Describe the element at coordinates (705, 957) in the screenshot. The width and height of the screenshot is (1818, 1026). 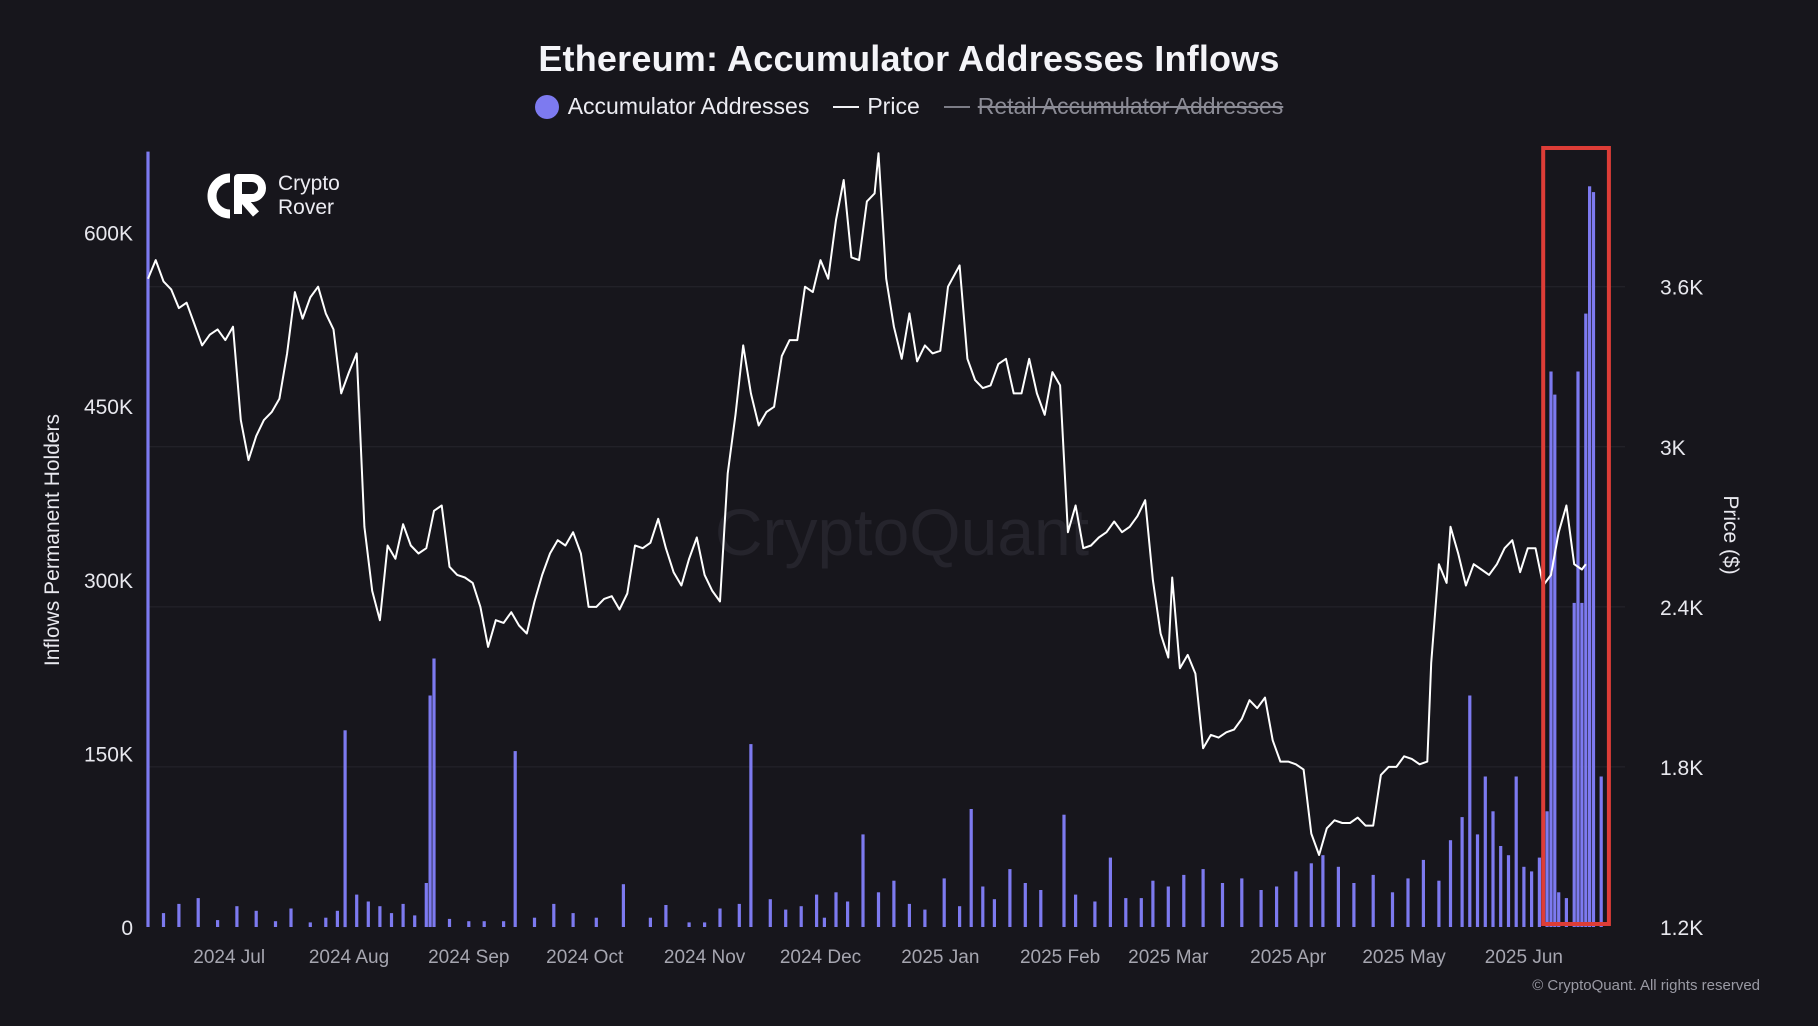
I see `x-tick-label: 2024 Nov` at that location.